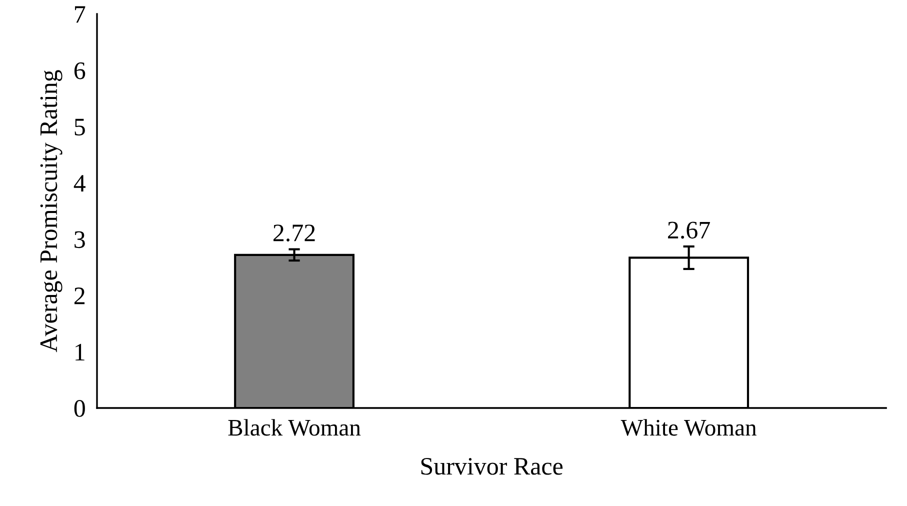 Image resolution: width=907 pixels, height=506 pixels. I want to click on y-tick-label: 3, so click(79, 239).